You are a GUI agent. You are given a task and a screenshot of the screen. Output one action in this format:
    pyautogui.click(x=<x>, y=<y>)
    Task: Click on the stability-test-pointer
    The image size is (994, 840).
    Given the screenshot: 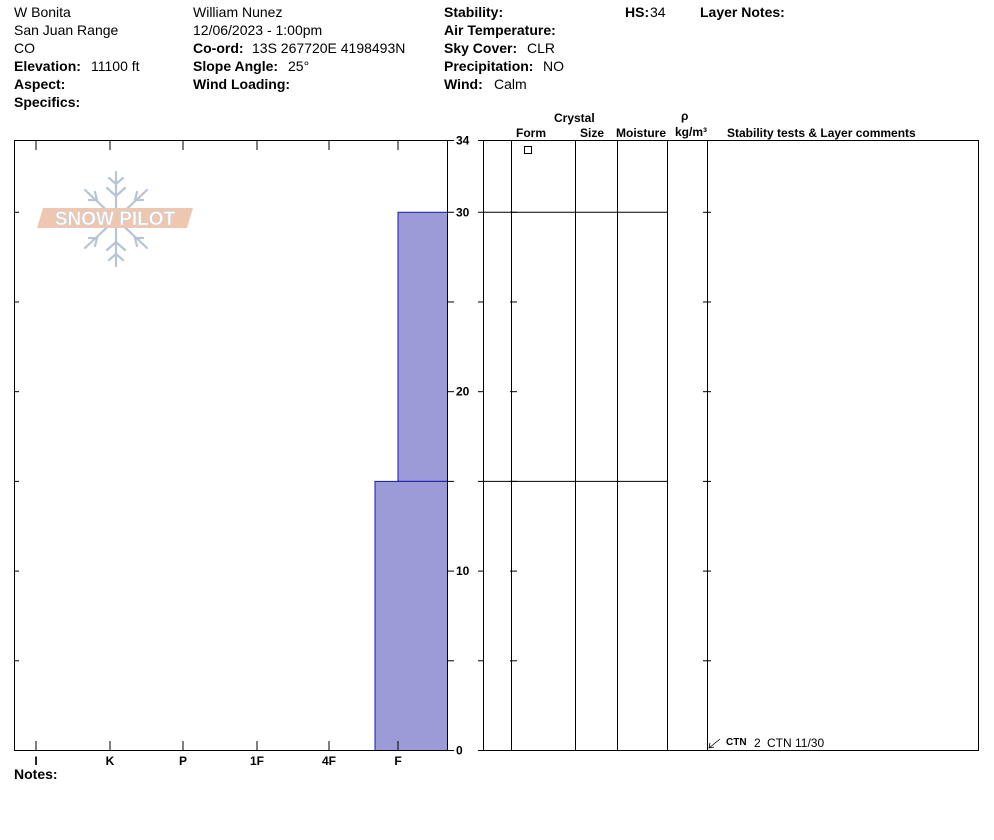 What is the action you would take?
    pyautogui.click(x=714, y=743)
    